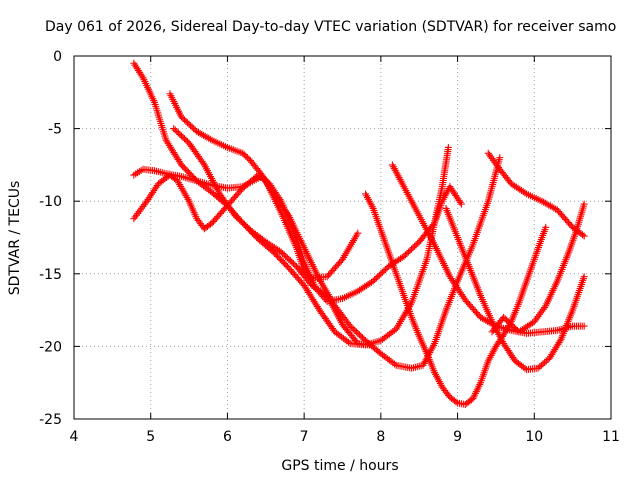  Describe the element at coordinates (611, 437) in the screenshot. I see `x-tick-label: 11` at that location.